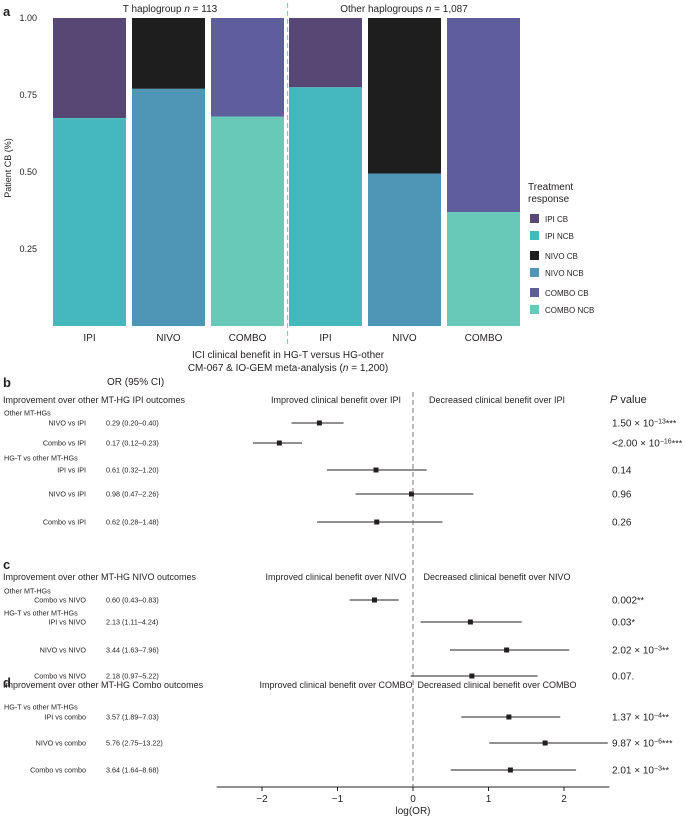 The width and height of the screenshot is (685, 820). I want to click on x-tick-label-forest-4: 2, so click(564, 799).